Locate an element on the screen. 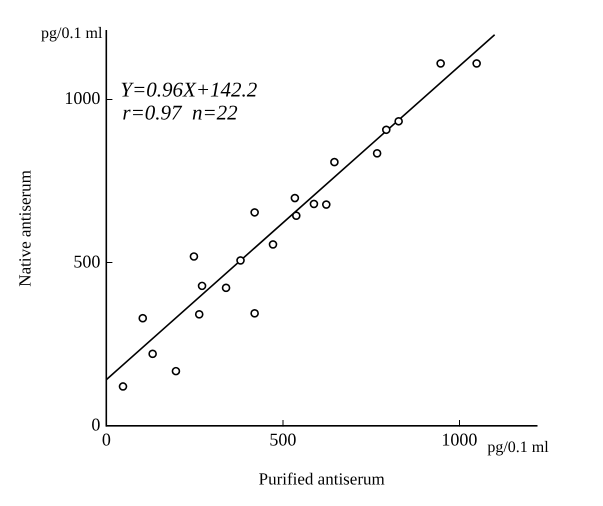 This screenshot has height=506, width=603. y-axis-title: Native antiserum is located at coordinates (25, 228).